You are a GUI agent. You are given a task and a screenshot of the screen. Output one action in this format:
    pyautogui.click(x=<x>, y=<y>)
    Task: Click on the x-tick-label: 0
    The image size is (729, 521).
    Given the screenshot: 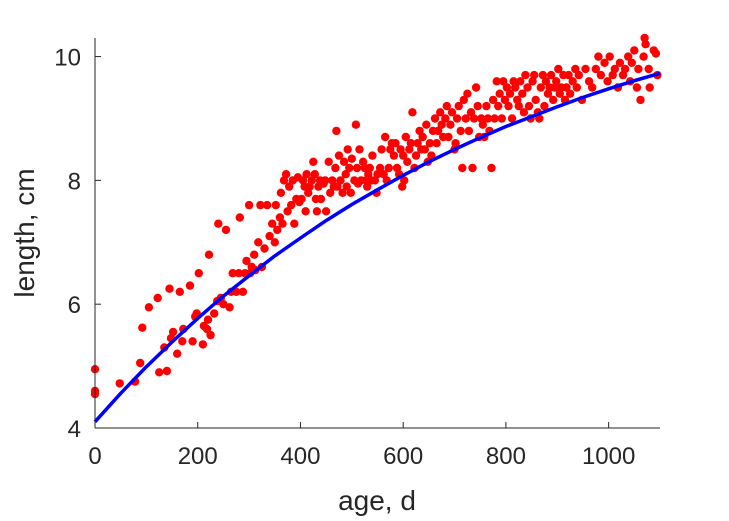 What is the action you would take?
    pyautogui.click(x=94, y=456)
    